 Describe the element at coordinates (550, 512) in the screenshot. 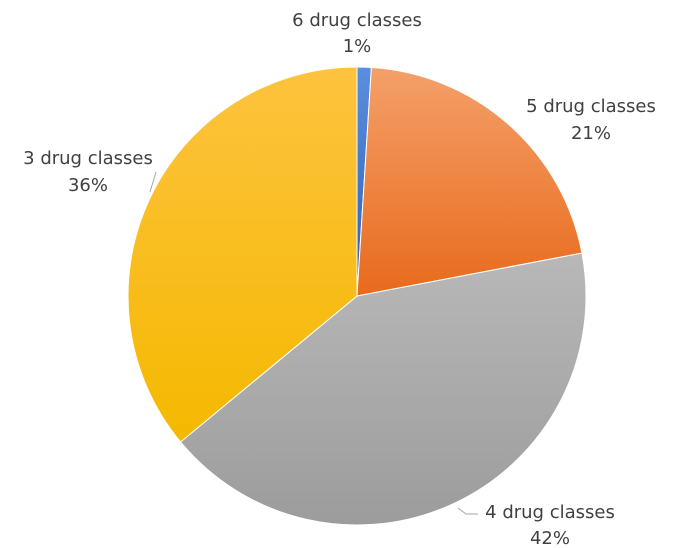

I see `label-4-drug-classes: 4 drug classes` at that location.